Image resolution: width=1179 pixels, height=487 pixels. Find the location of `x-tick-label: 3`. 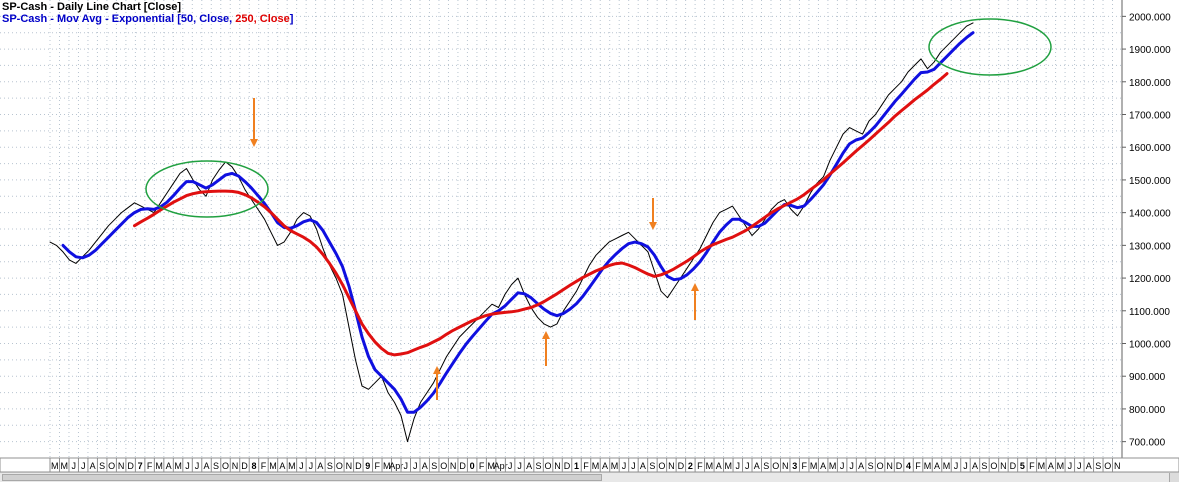

x-tick-label: 3 is located at coordinates (794, 466).